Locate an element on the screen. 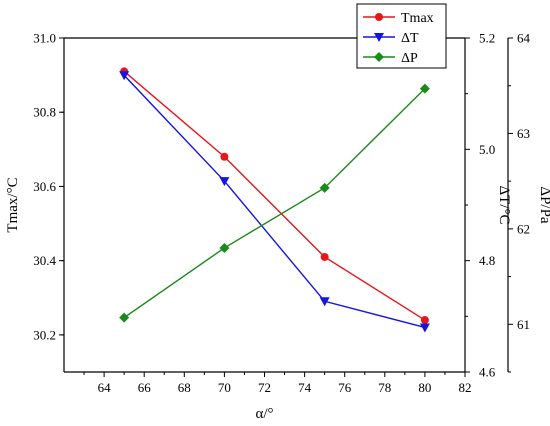 The height and width of the screenshot is (426, 550). left-tick-label: 30.8 is located at coordinates (44, 112).